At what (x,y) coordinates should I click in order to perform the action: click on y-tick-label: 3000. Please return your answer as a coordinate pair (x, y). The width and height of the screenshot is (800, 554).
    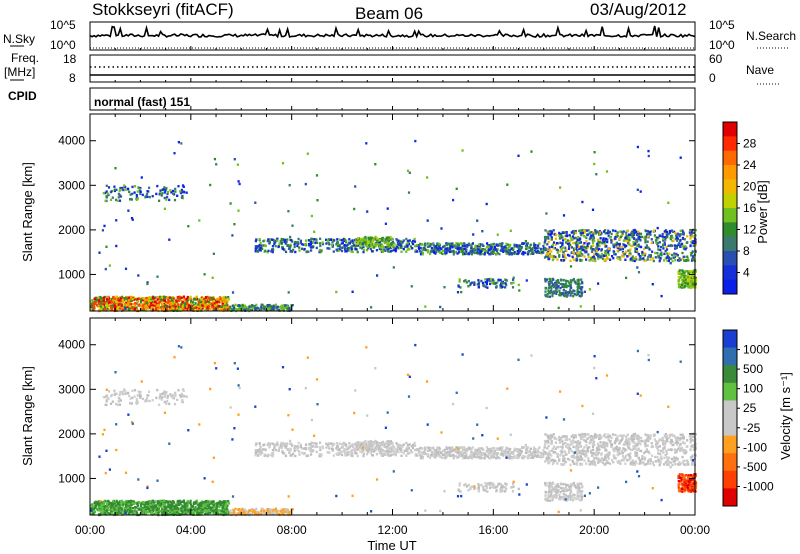
    Looking at the image, I should click on (71, 185).